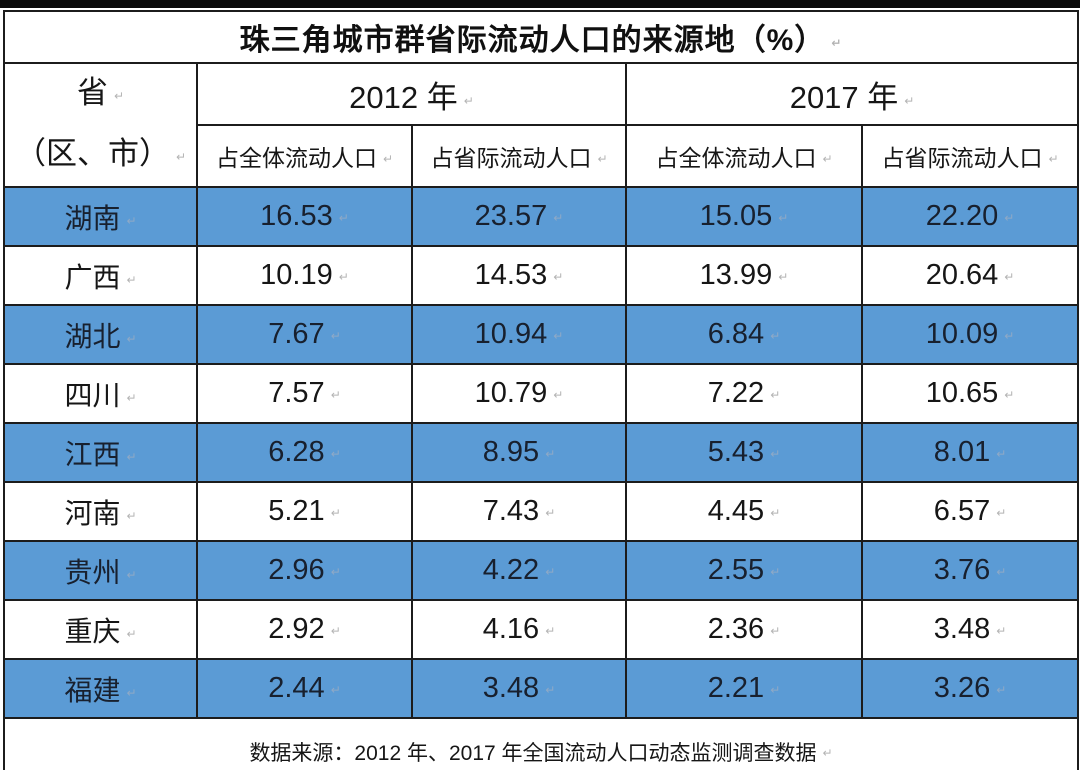 This screenshot has width=1080, height=770. Describe the element at coordinates (100, 511) in the screenshot. I see `province-cell: 河南` at that location.